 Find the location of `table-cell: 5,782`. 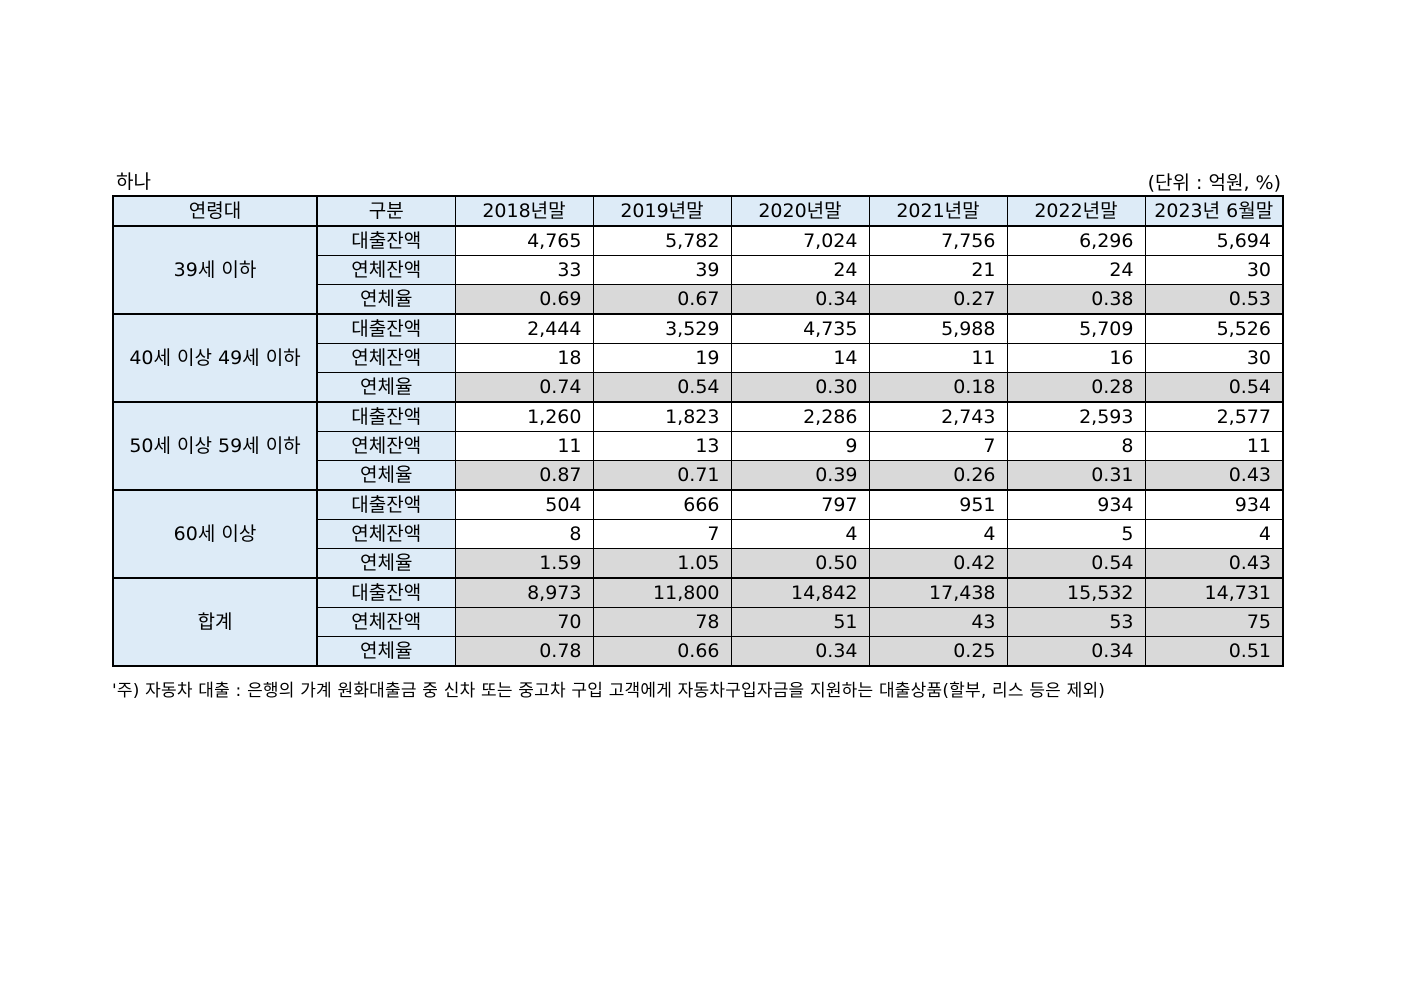

table-cell: 5,782 is located at coordinates (662, 240).